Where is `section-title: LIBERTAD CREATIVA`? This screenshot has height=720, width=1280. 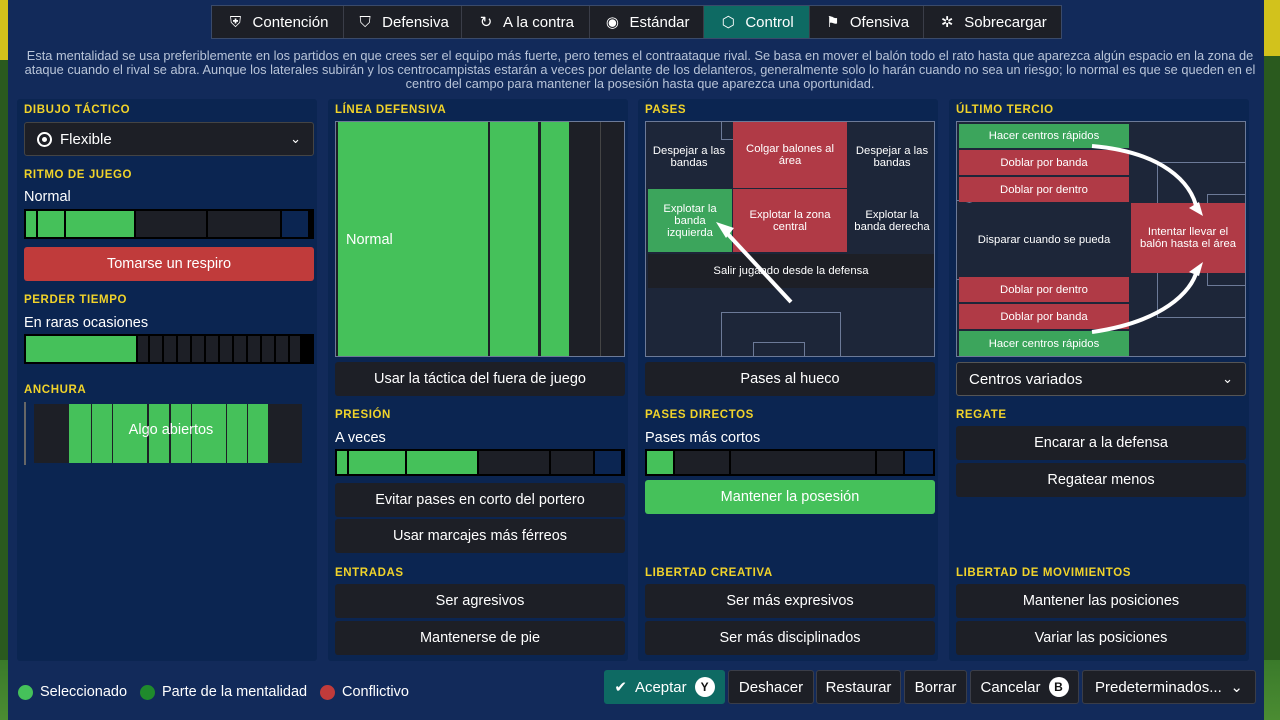
section-title: LIBERTAD CREATIVA is located at coordinates (709, 573).